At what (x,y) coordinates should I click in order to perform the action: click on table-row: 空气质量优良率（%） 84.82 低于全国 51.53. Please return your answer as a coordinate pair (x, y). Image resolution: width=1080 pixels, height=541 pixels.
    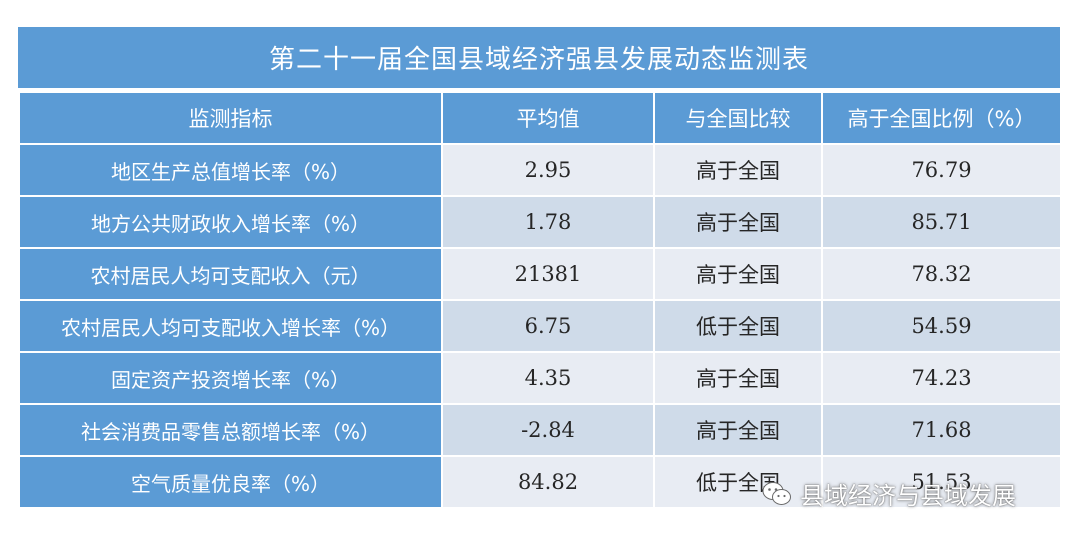
    Looking at the image, I should click on (540, 482).